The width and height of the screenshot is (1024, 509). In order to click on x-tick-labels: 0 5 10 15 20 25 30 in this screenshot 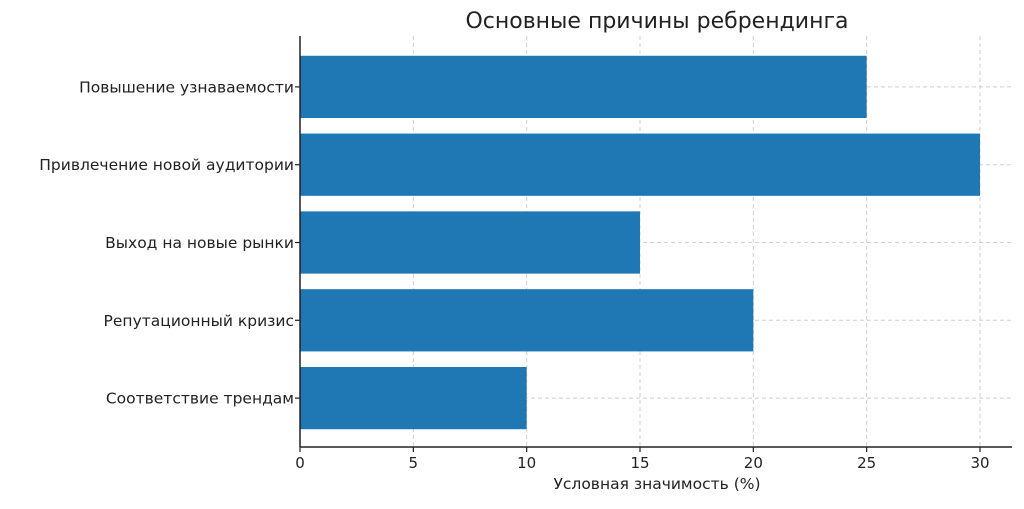, I will do `click(642, 463)`.